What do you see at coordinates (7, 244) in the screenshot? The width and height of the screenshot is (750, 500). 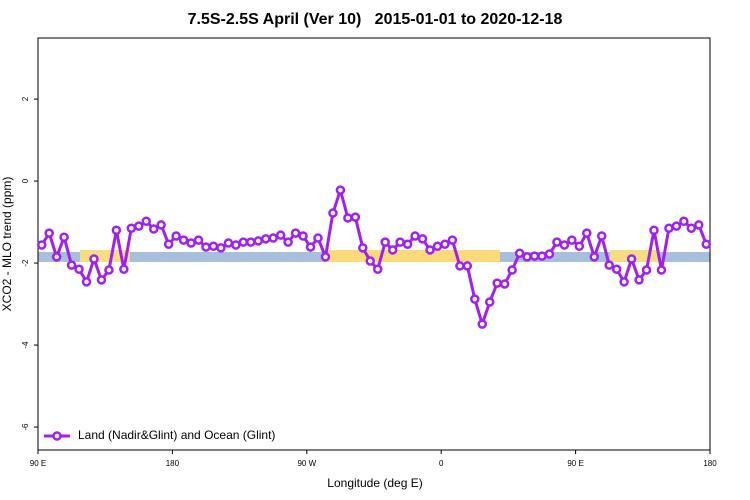 I see `y-axis-label: XCO2 - MLO trend (ppm)` at bounding box center [7, 244].